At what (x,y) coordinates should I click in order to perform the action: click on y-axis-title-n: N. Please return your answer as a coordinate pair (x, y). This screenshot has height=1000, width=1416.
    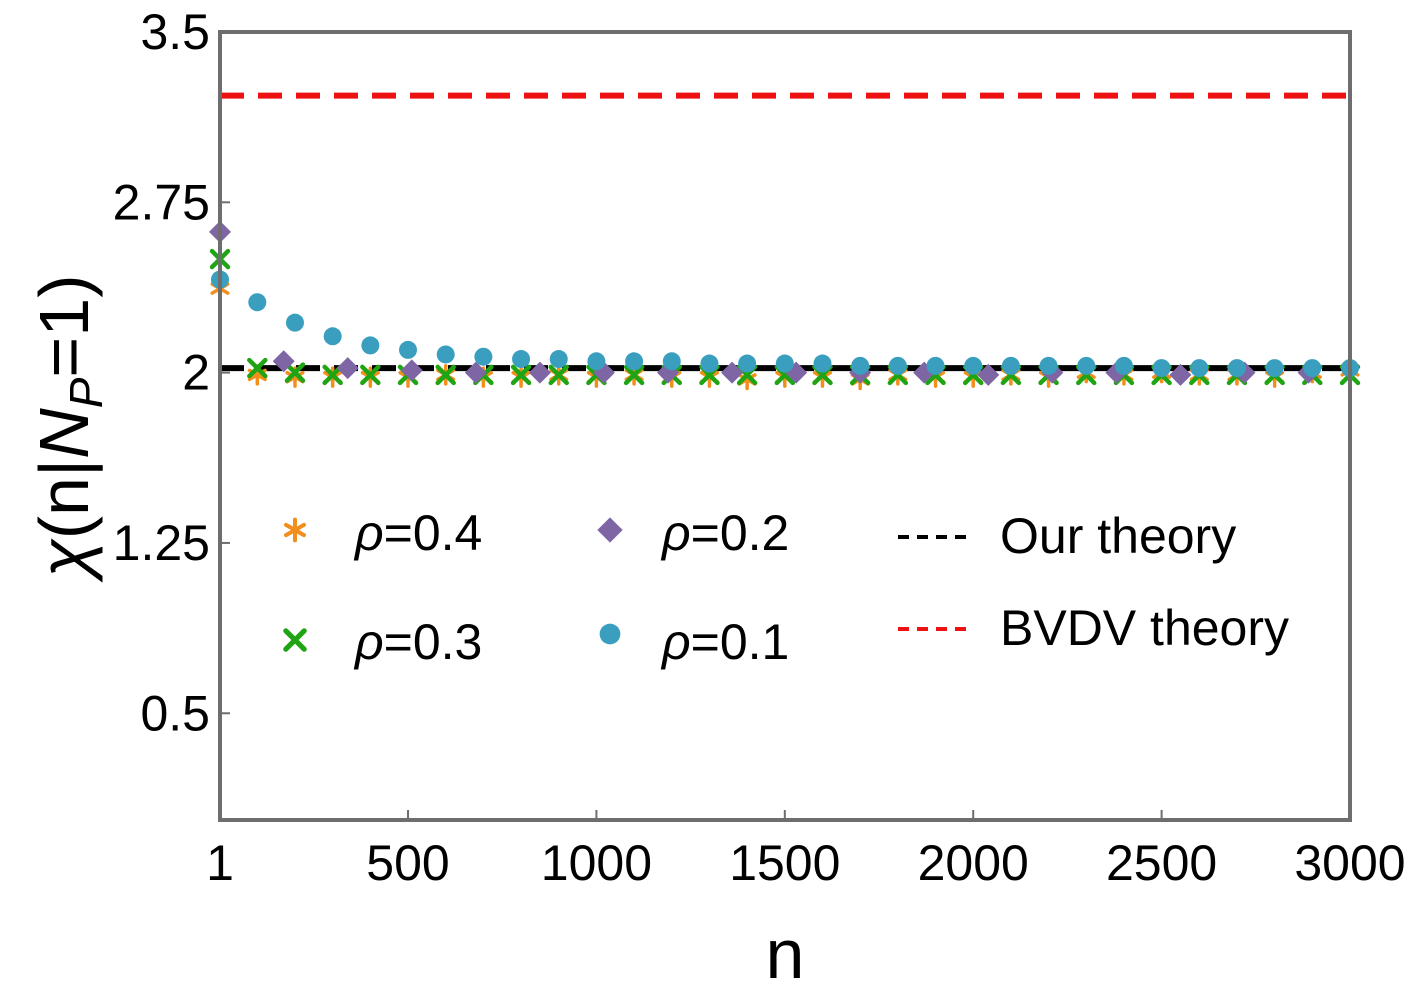
    Looking at the image, I should click on (64, 433).